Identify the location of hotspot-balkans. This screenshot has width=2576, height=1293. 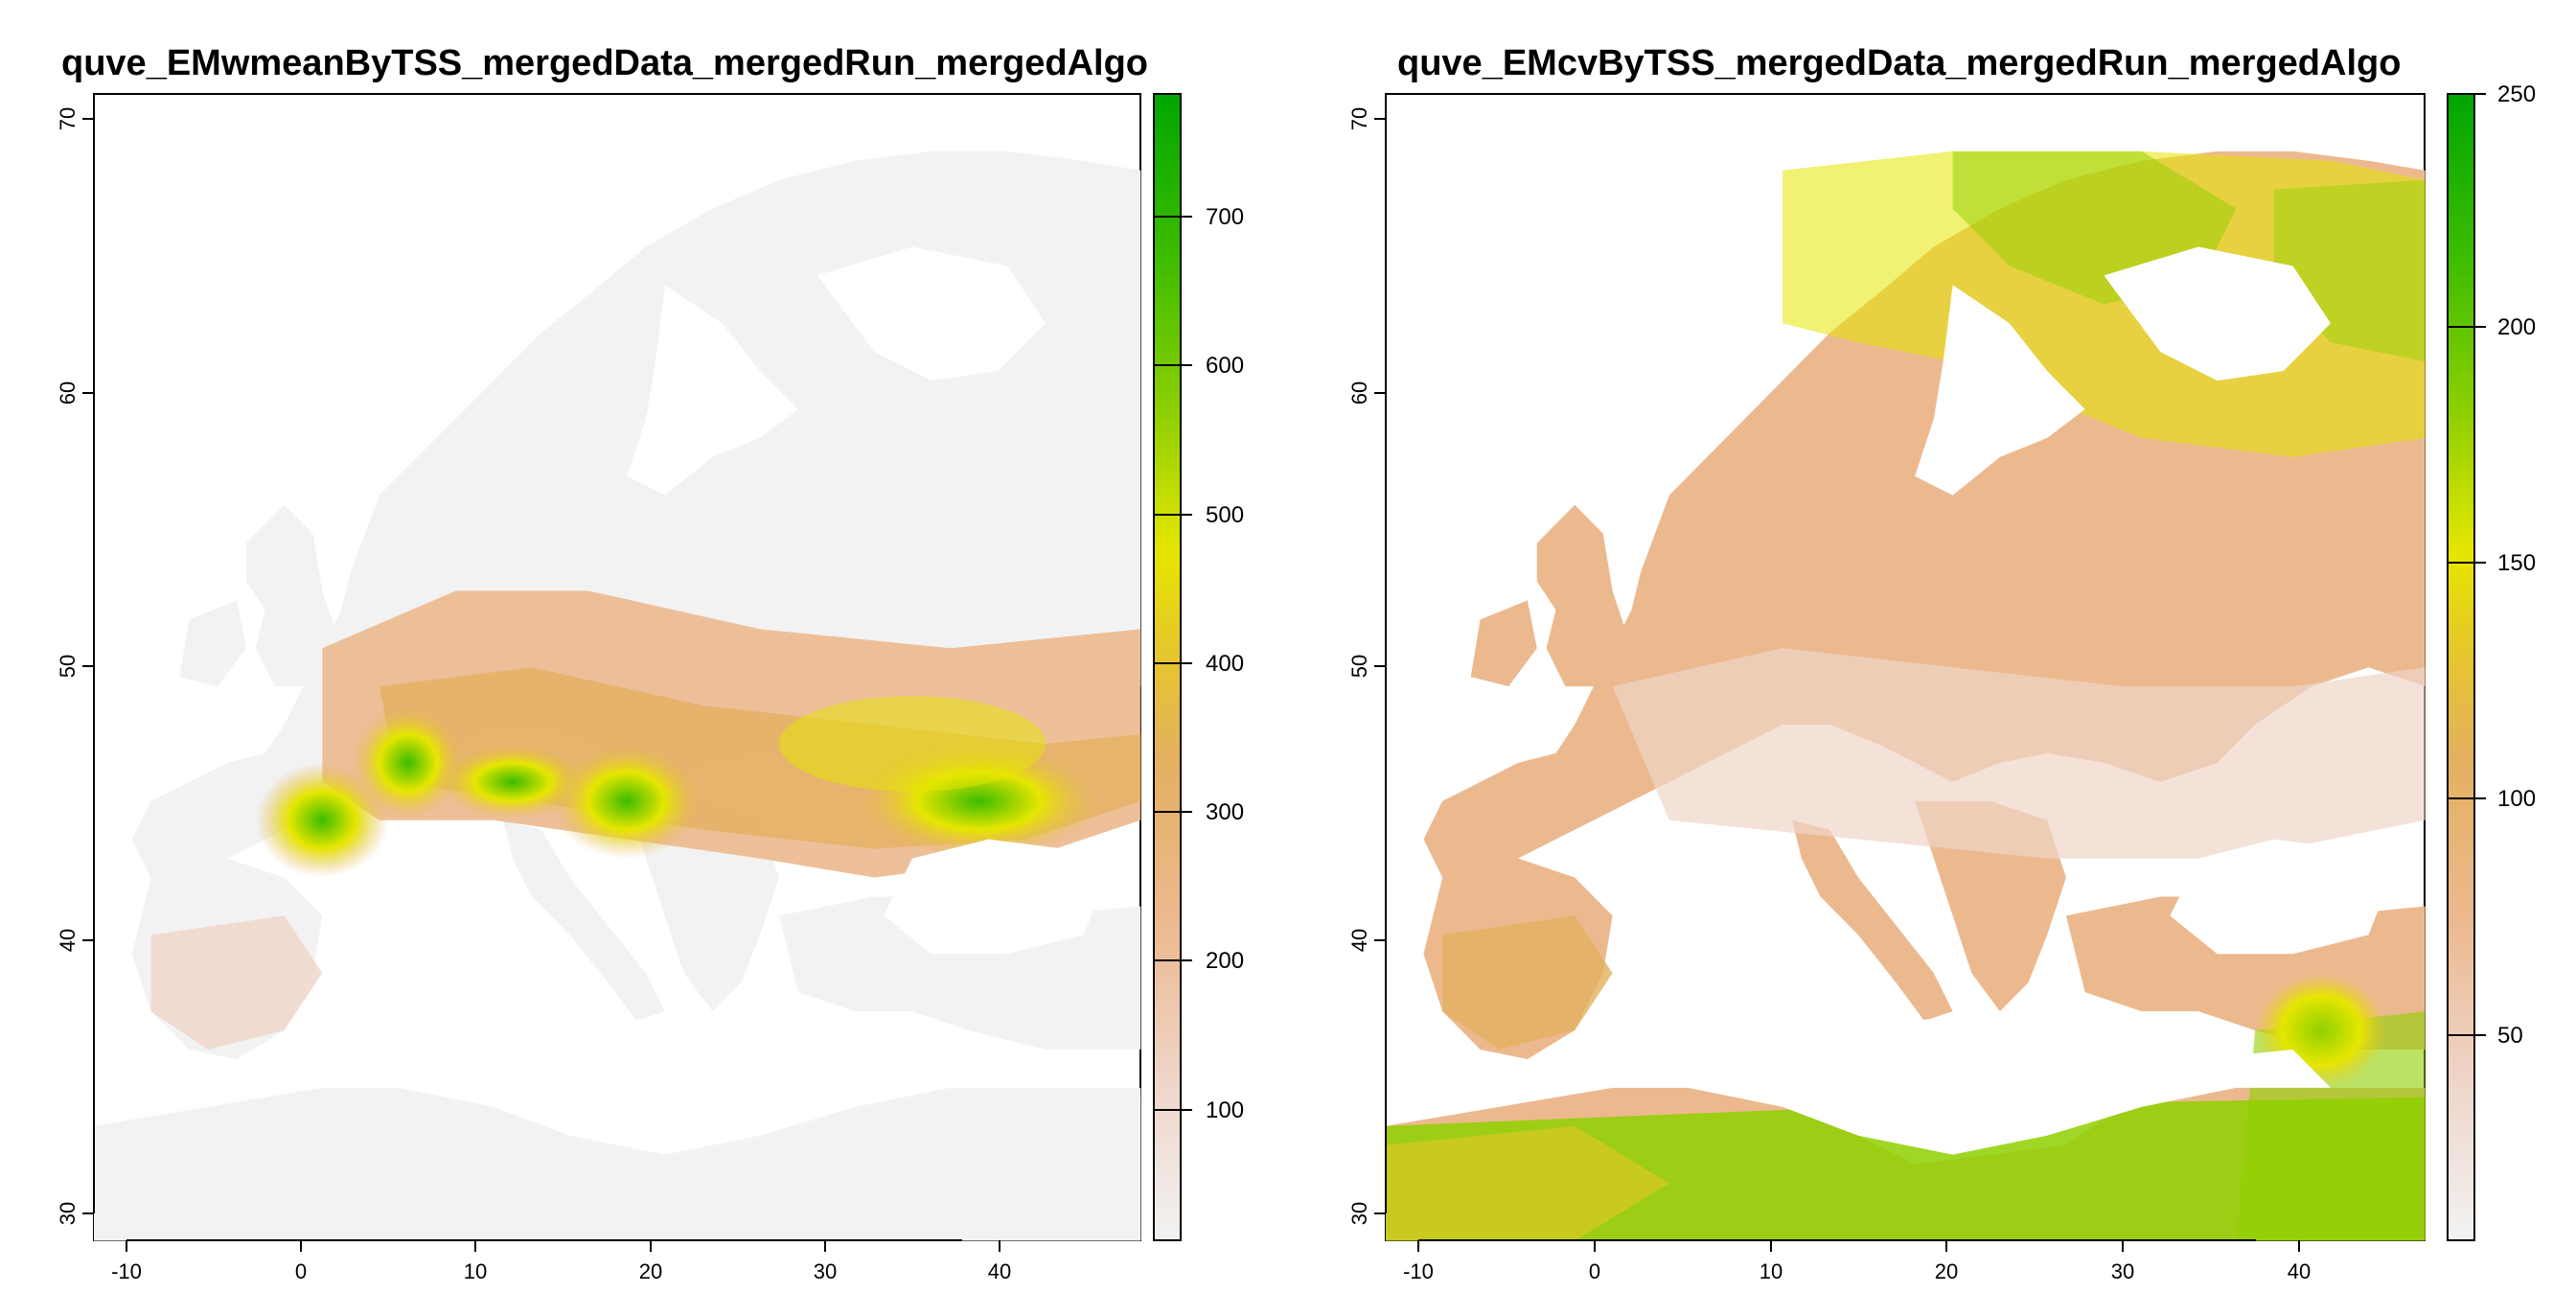
(626, 801).